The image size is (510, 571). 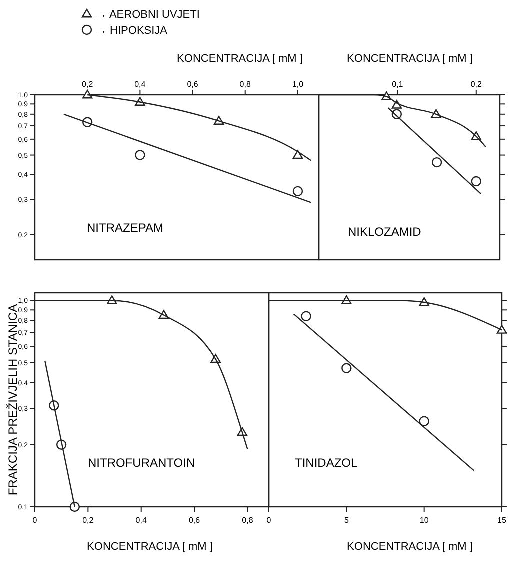 What do you see at coordinates (132, 31) in the screenshot?
I see `legend-label: → HIPOKSIJA` at bounding box center [132, 31].